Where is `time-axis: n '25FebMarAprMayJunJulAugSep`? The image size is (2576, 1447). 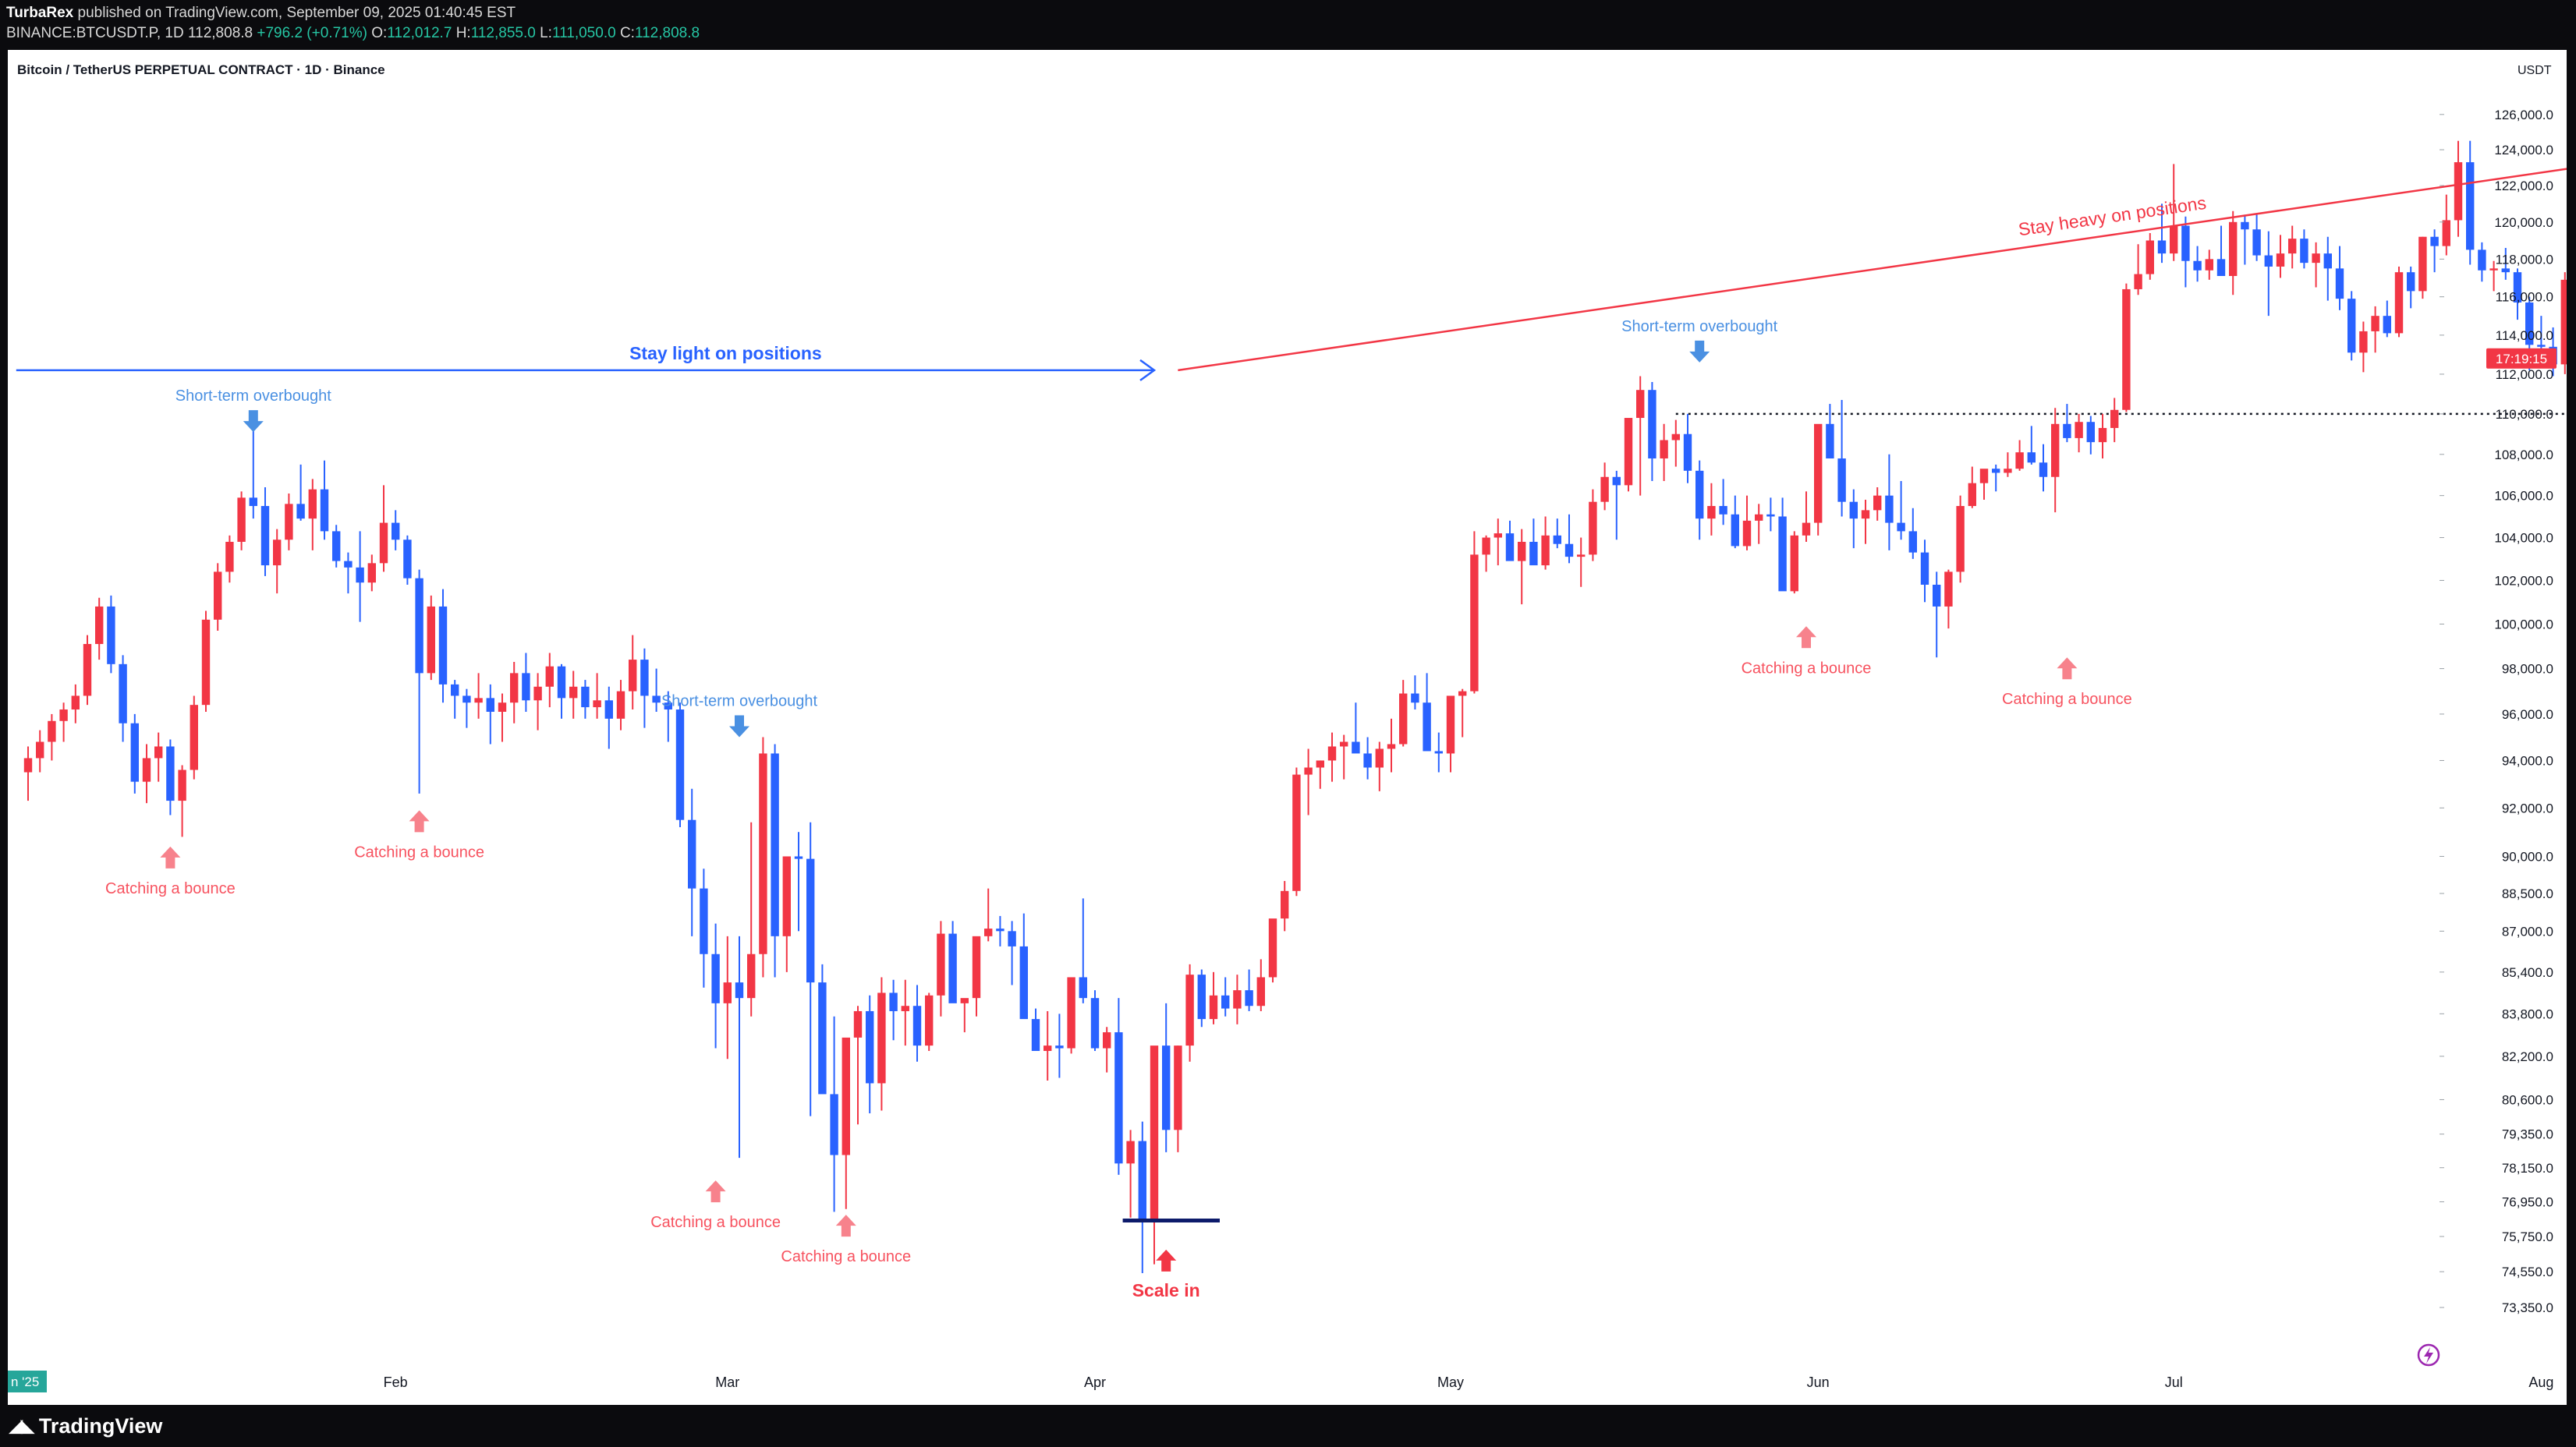 time-axis: n '25FebMarAprMayJunJulAugSep is located at coordinates (1287, 1381).